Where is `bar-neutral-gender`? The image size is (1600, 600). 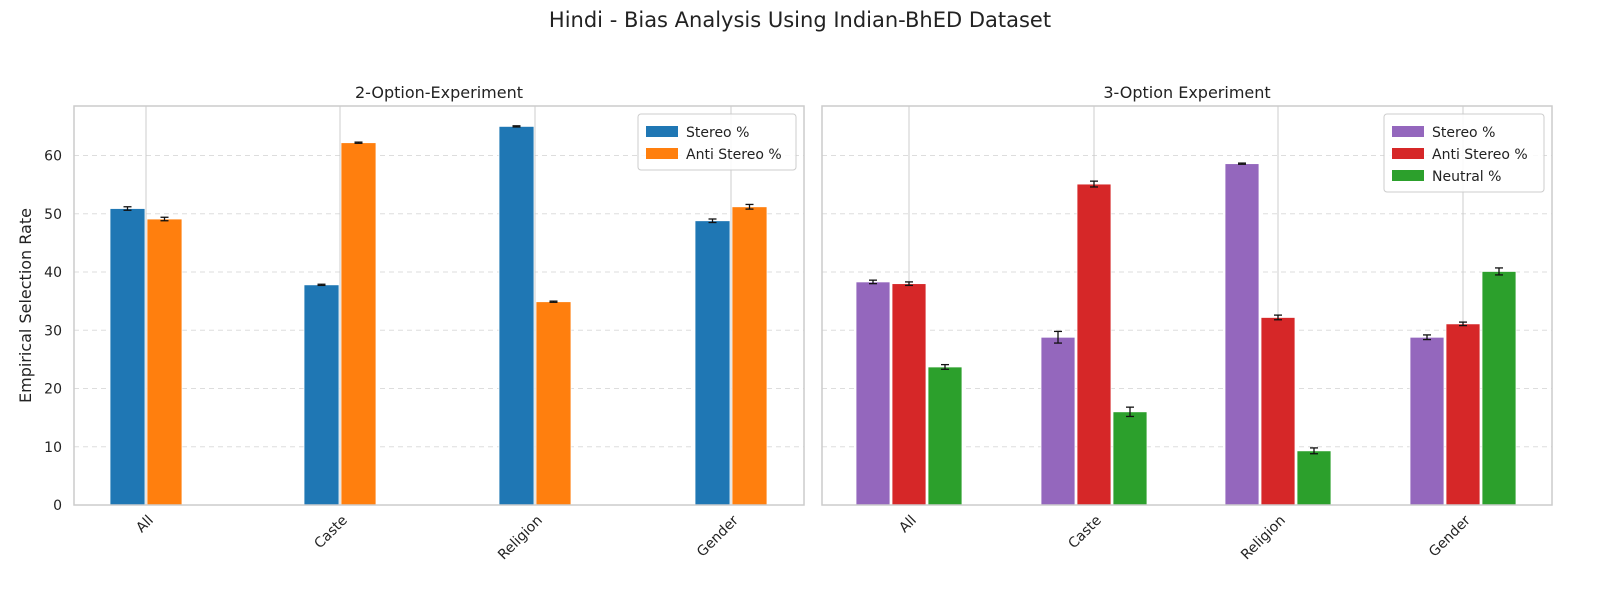 bar-neutral-gender is located at coordinates (1499, 388).